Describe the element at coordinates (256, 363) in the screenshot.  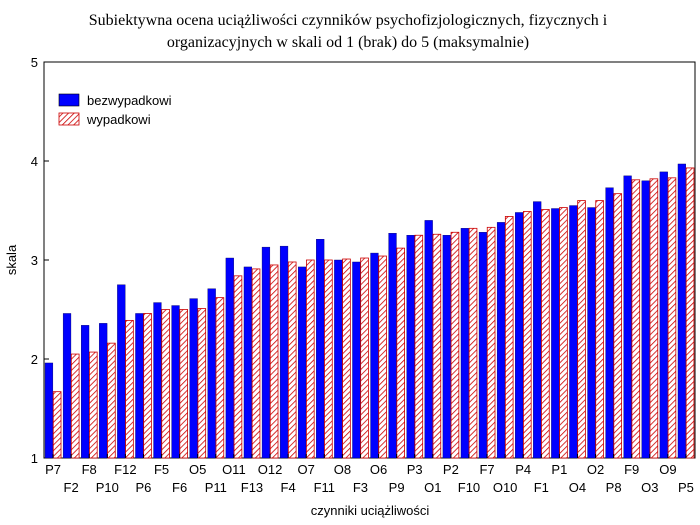
I see `bar-wypadkowi-F13` at that location.